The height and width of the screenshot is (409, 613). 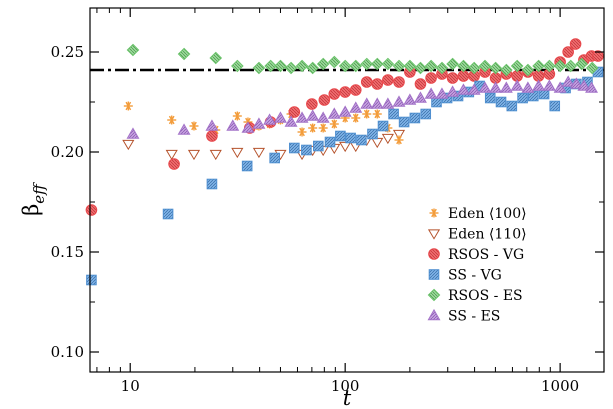 I want to click on legend-label-ss-es: SS - ES, so click(x=474, y=317).